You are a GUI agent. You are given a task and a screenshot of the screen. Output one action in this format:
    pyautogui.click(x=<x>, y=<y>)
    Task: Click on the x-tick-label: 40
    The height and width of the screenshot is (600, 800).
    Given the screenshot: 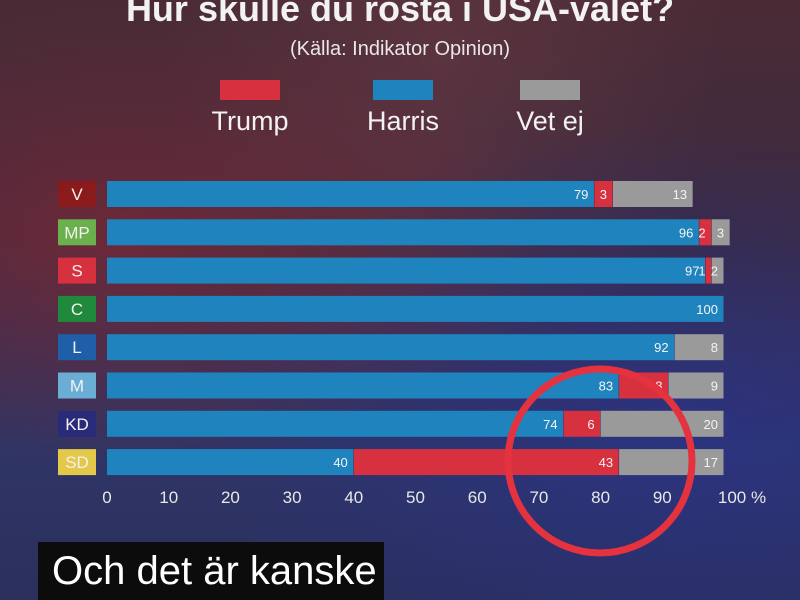 What is the action you would take?
    pyautogui.click(x=353, y=497)
    